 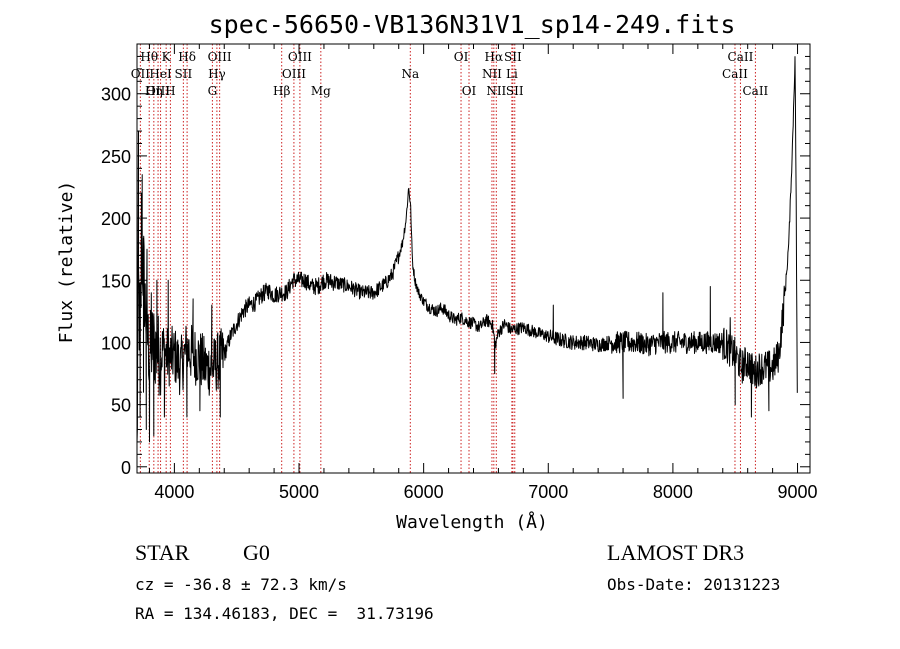 What do you see at coordinates (116, 157) in the screenshot?
I see `y-tick-label: 250` at bounding box center [116, 157].